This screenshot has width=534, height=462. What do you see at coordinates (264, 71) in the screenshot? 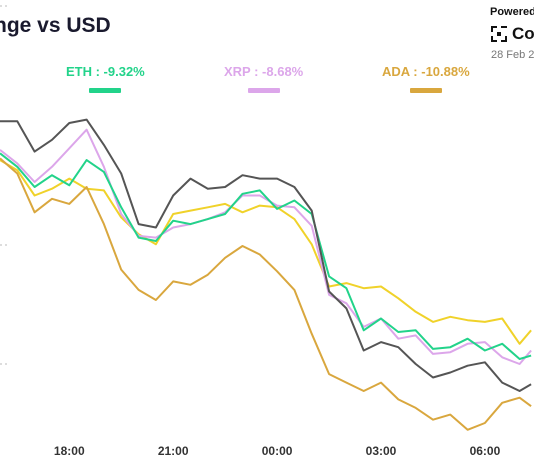
I see `legend-label-xrp: XRP : -8.68%` at bounding box center [264, 71].